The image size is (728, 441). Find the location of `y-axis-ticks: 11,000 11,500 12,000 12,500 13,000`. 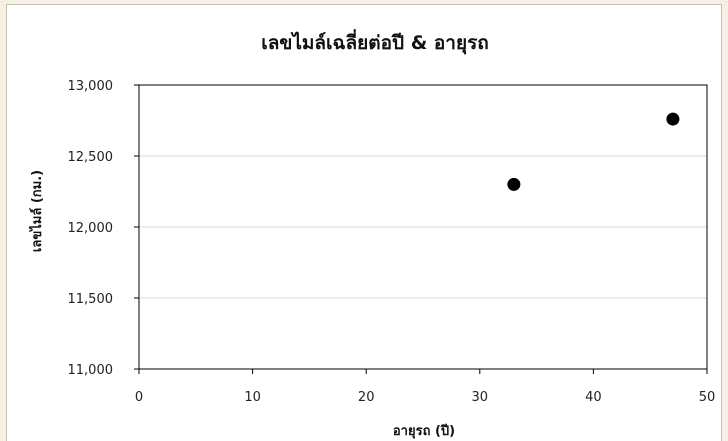

y-axis-ticks: 11,000 11,500 12,000 12,500 13,000 is located at coordinates (103, 228).